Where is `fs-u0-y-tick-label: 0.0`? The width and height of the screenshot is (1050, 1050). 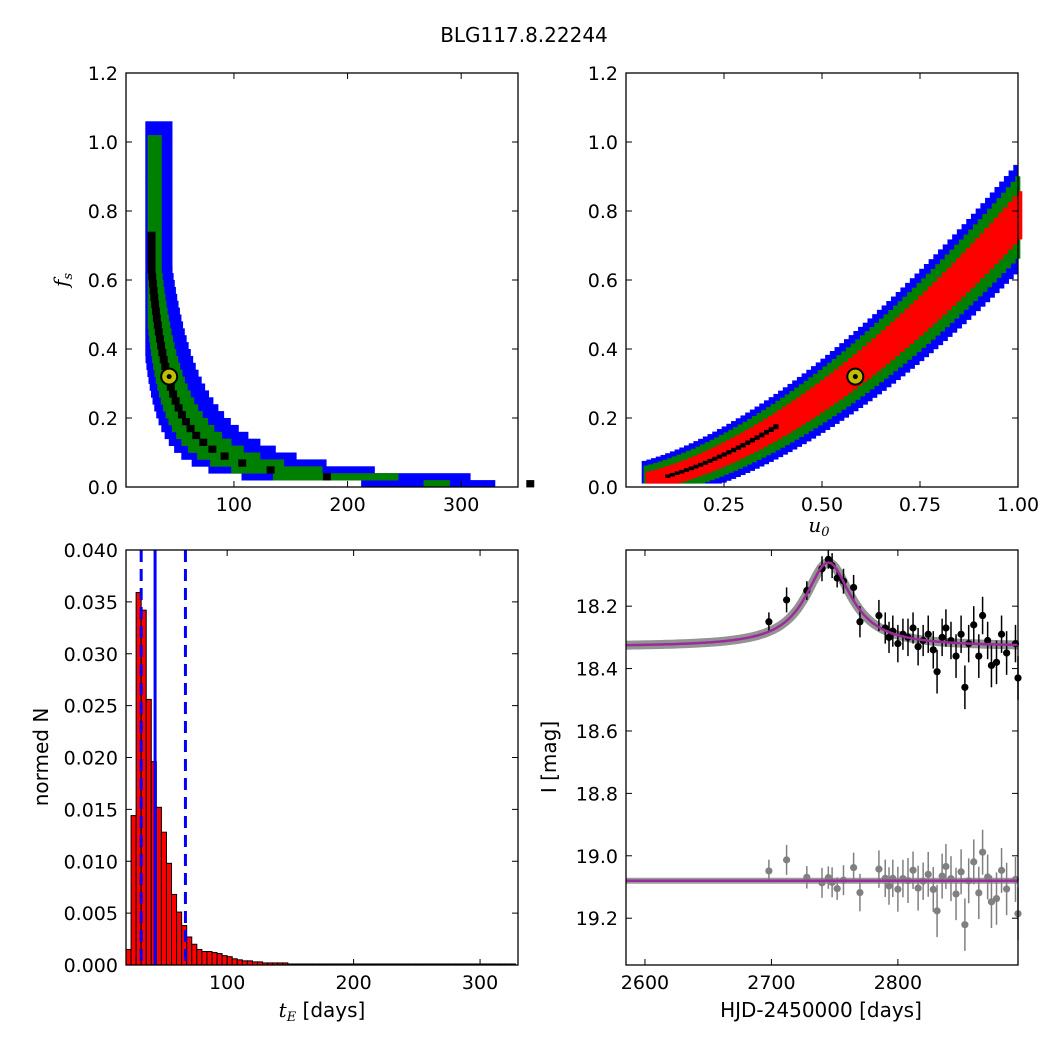 fs-u0-y-tick-label: 0.0 is located at coordinates (603, 488).